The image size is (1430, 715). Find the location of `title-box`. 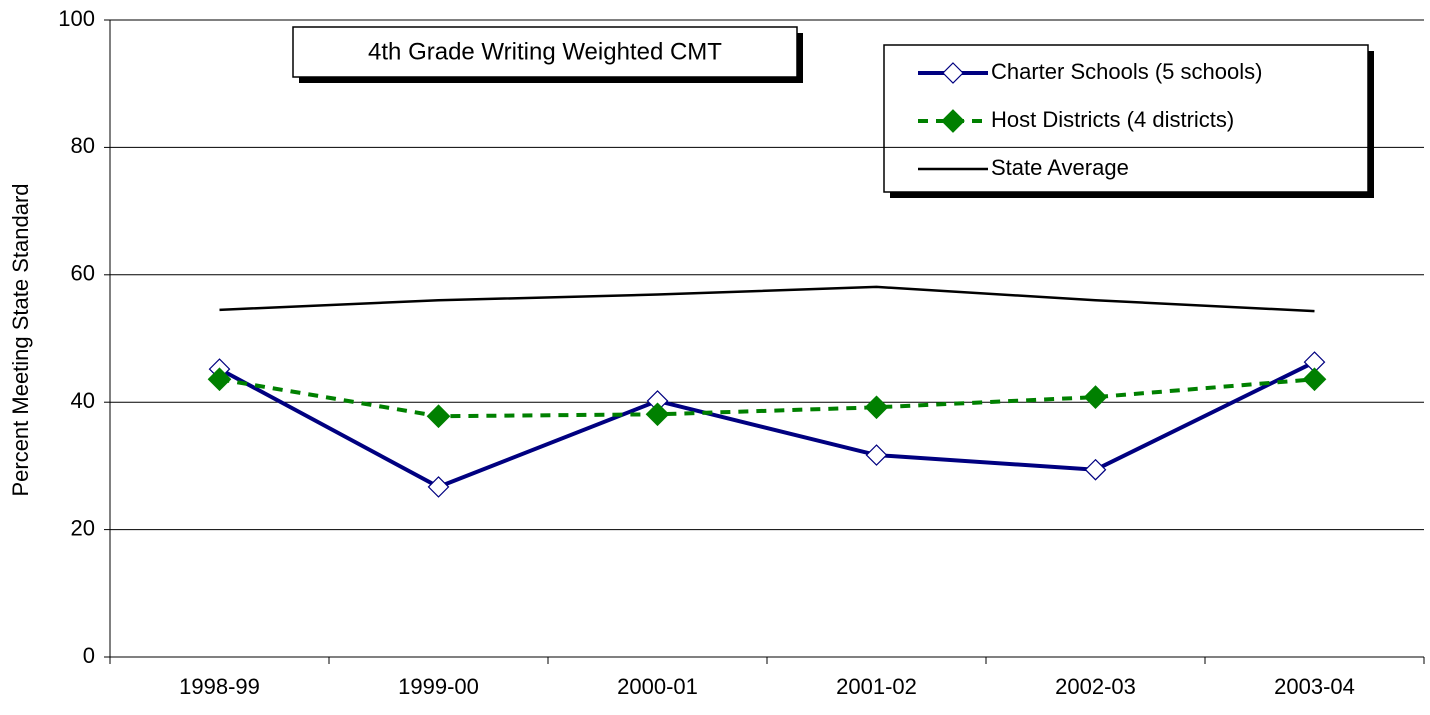

title-box is located at coordinates (545, 52).